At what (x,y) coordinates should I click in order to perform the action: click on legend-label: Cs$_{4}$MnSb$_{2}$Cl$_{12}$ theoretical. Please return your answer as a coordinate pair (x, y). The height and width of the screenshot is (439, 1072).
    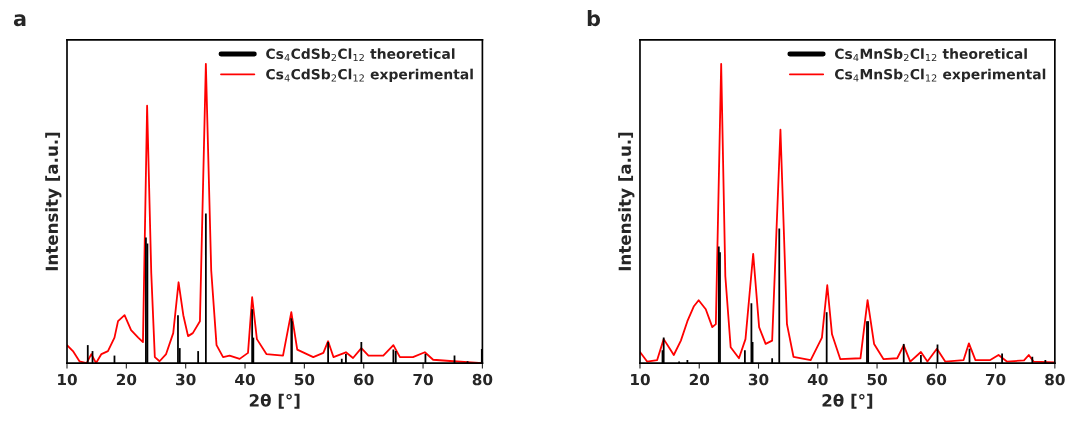
    Looking at the image, I should click on (930, 55).